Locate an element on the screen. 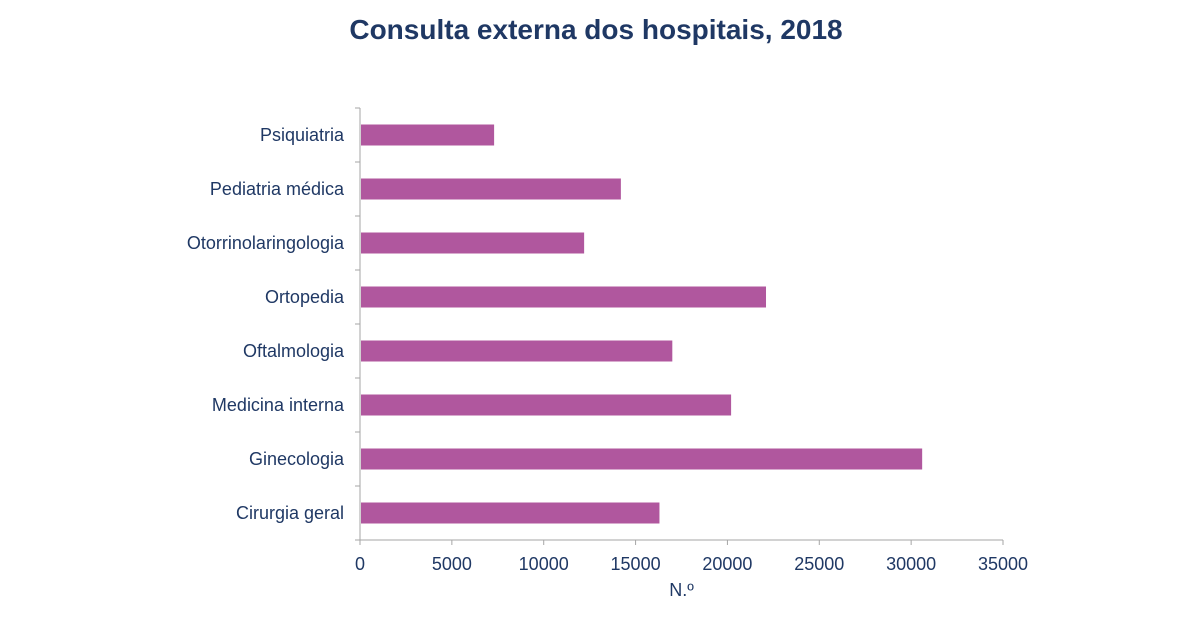 The height and width of the screenshot is (628, 1200). category-label: Ginecologia is located at coordinates (297, 459).